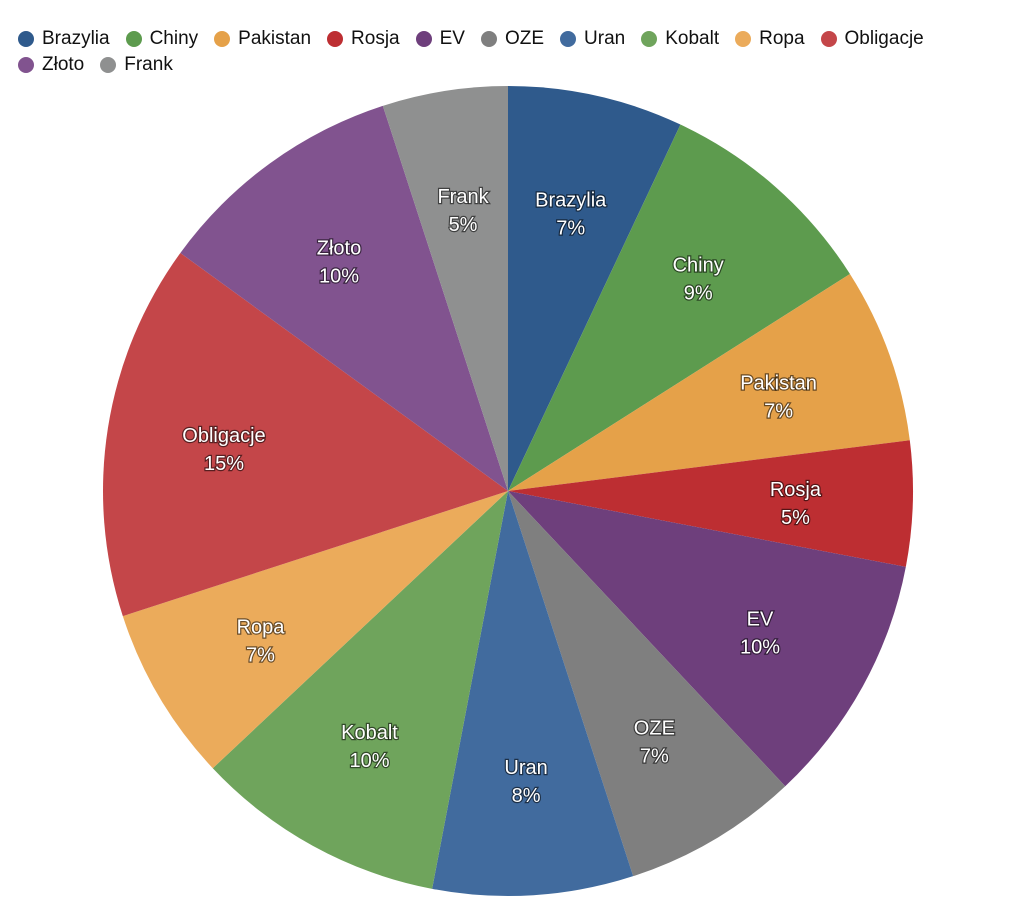  I want to click on slice-label: Pakistan, so click(778, 384).